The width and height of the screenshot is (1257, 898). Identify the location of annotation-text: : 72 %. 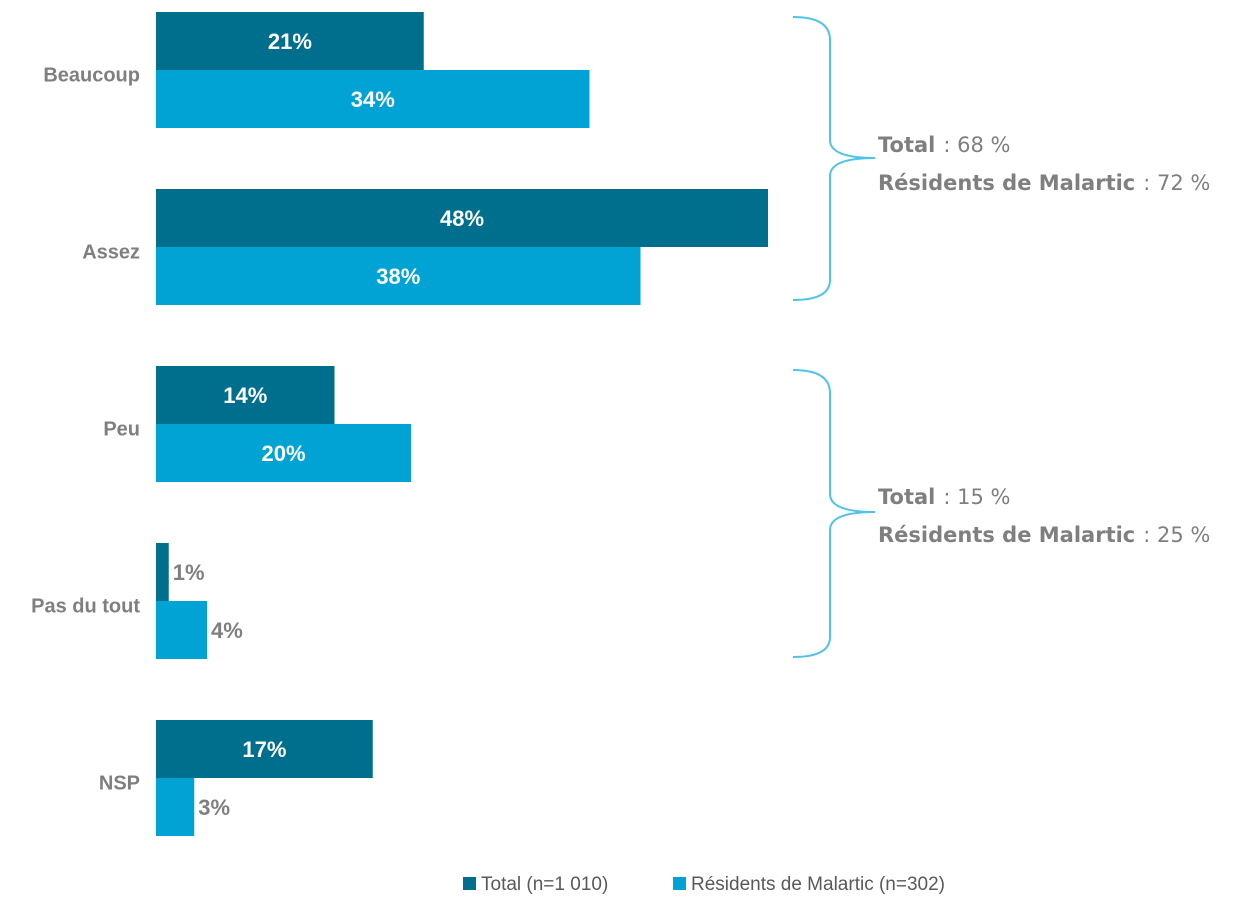
(1176, 183).